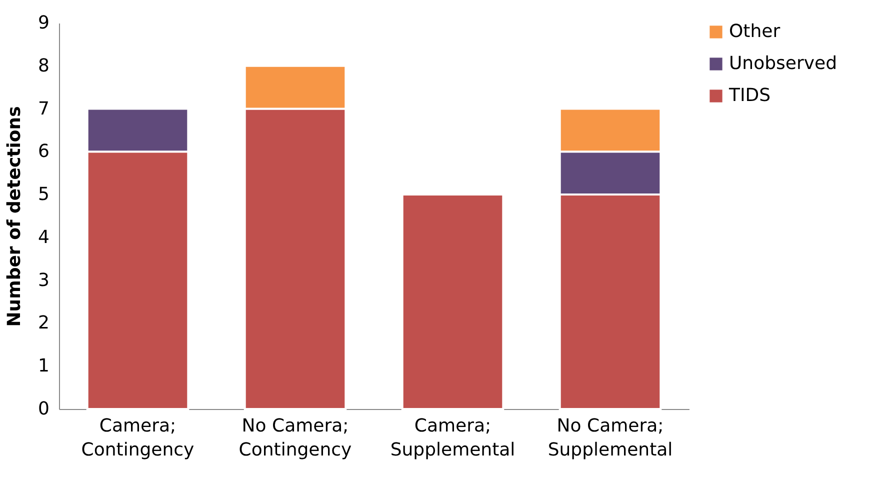  Describe the element at coordinates (44, 65) in the screenshot. I see `y-tick-label: 8` at that location.